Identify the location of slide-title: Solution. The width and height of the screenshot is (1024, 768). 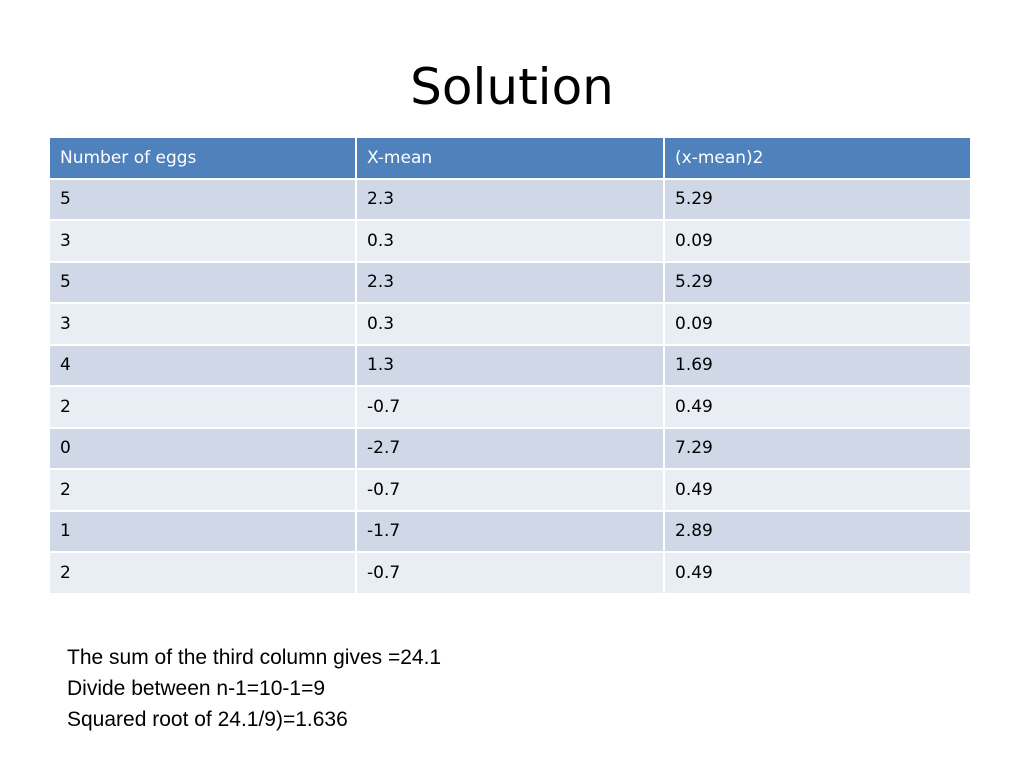
(512, 87).